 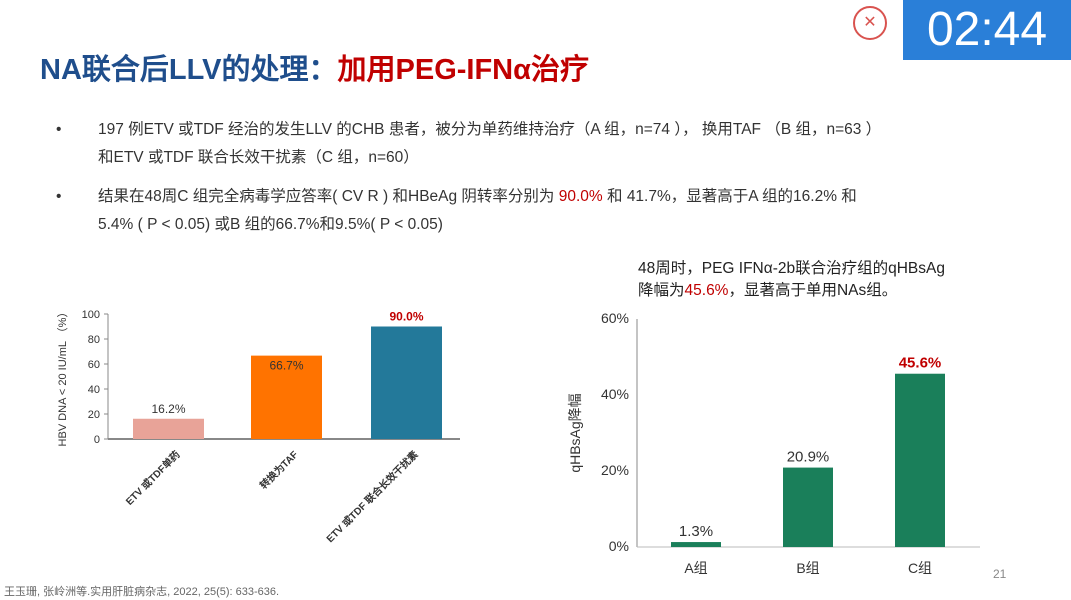 I want to click on note-line1: 48周时，PEG IFNα-2b联合治疗组的qHBsAg, so click(x=791, y=268).